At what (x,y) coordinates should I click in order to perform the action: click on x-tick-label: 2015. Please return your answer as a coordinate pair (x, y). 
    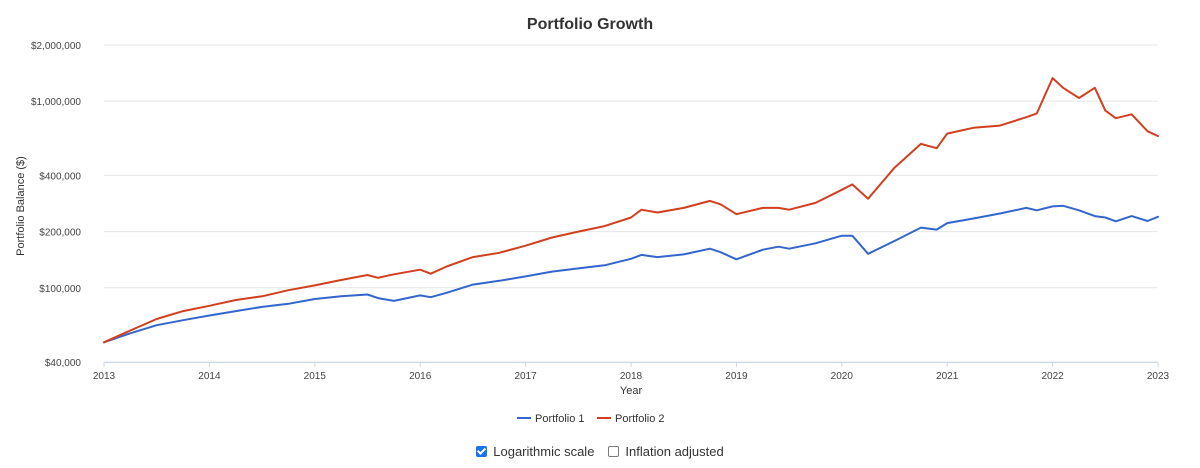
    Looking at the image, I should click on (315, 376).